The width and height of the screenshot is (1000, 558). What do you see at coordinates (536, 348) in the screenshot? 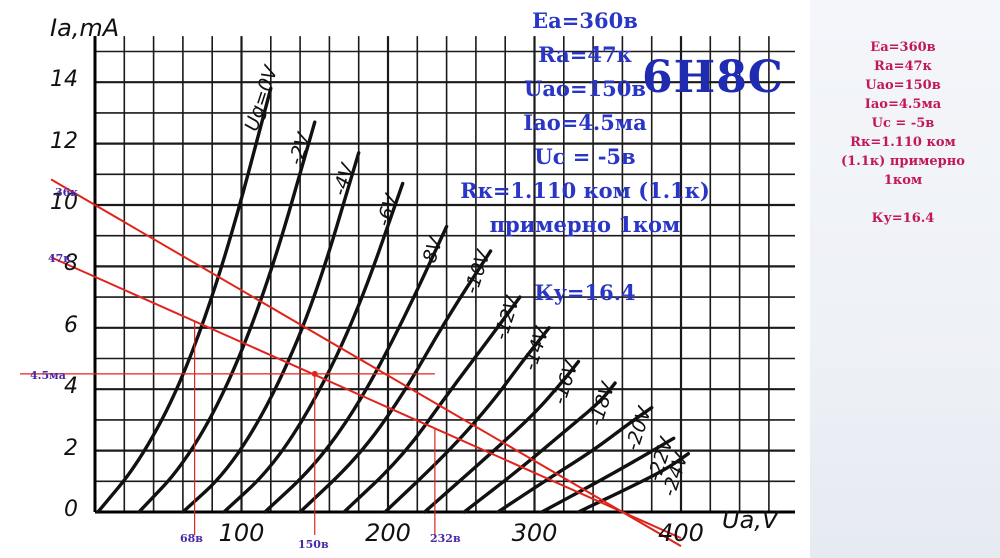
I see `curve-label: -14V` at bounding box center [536, 348].